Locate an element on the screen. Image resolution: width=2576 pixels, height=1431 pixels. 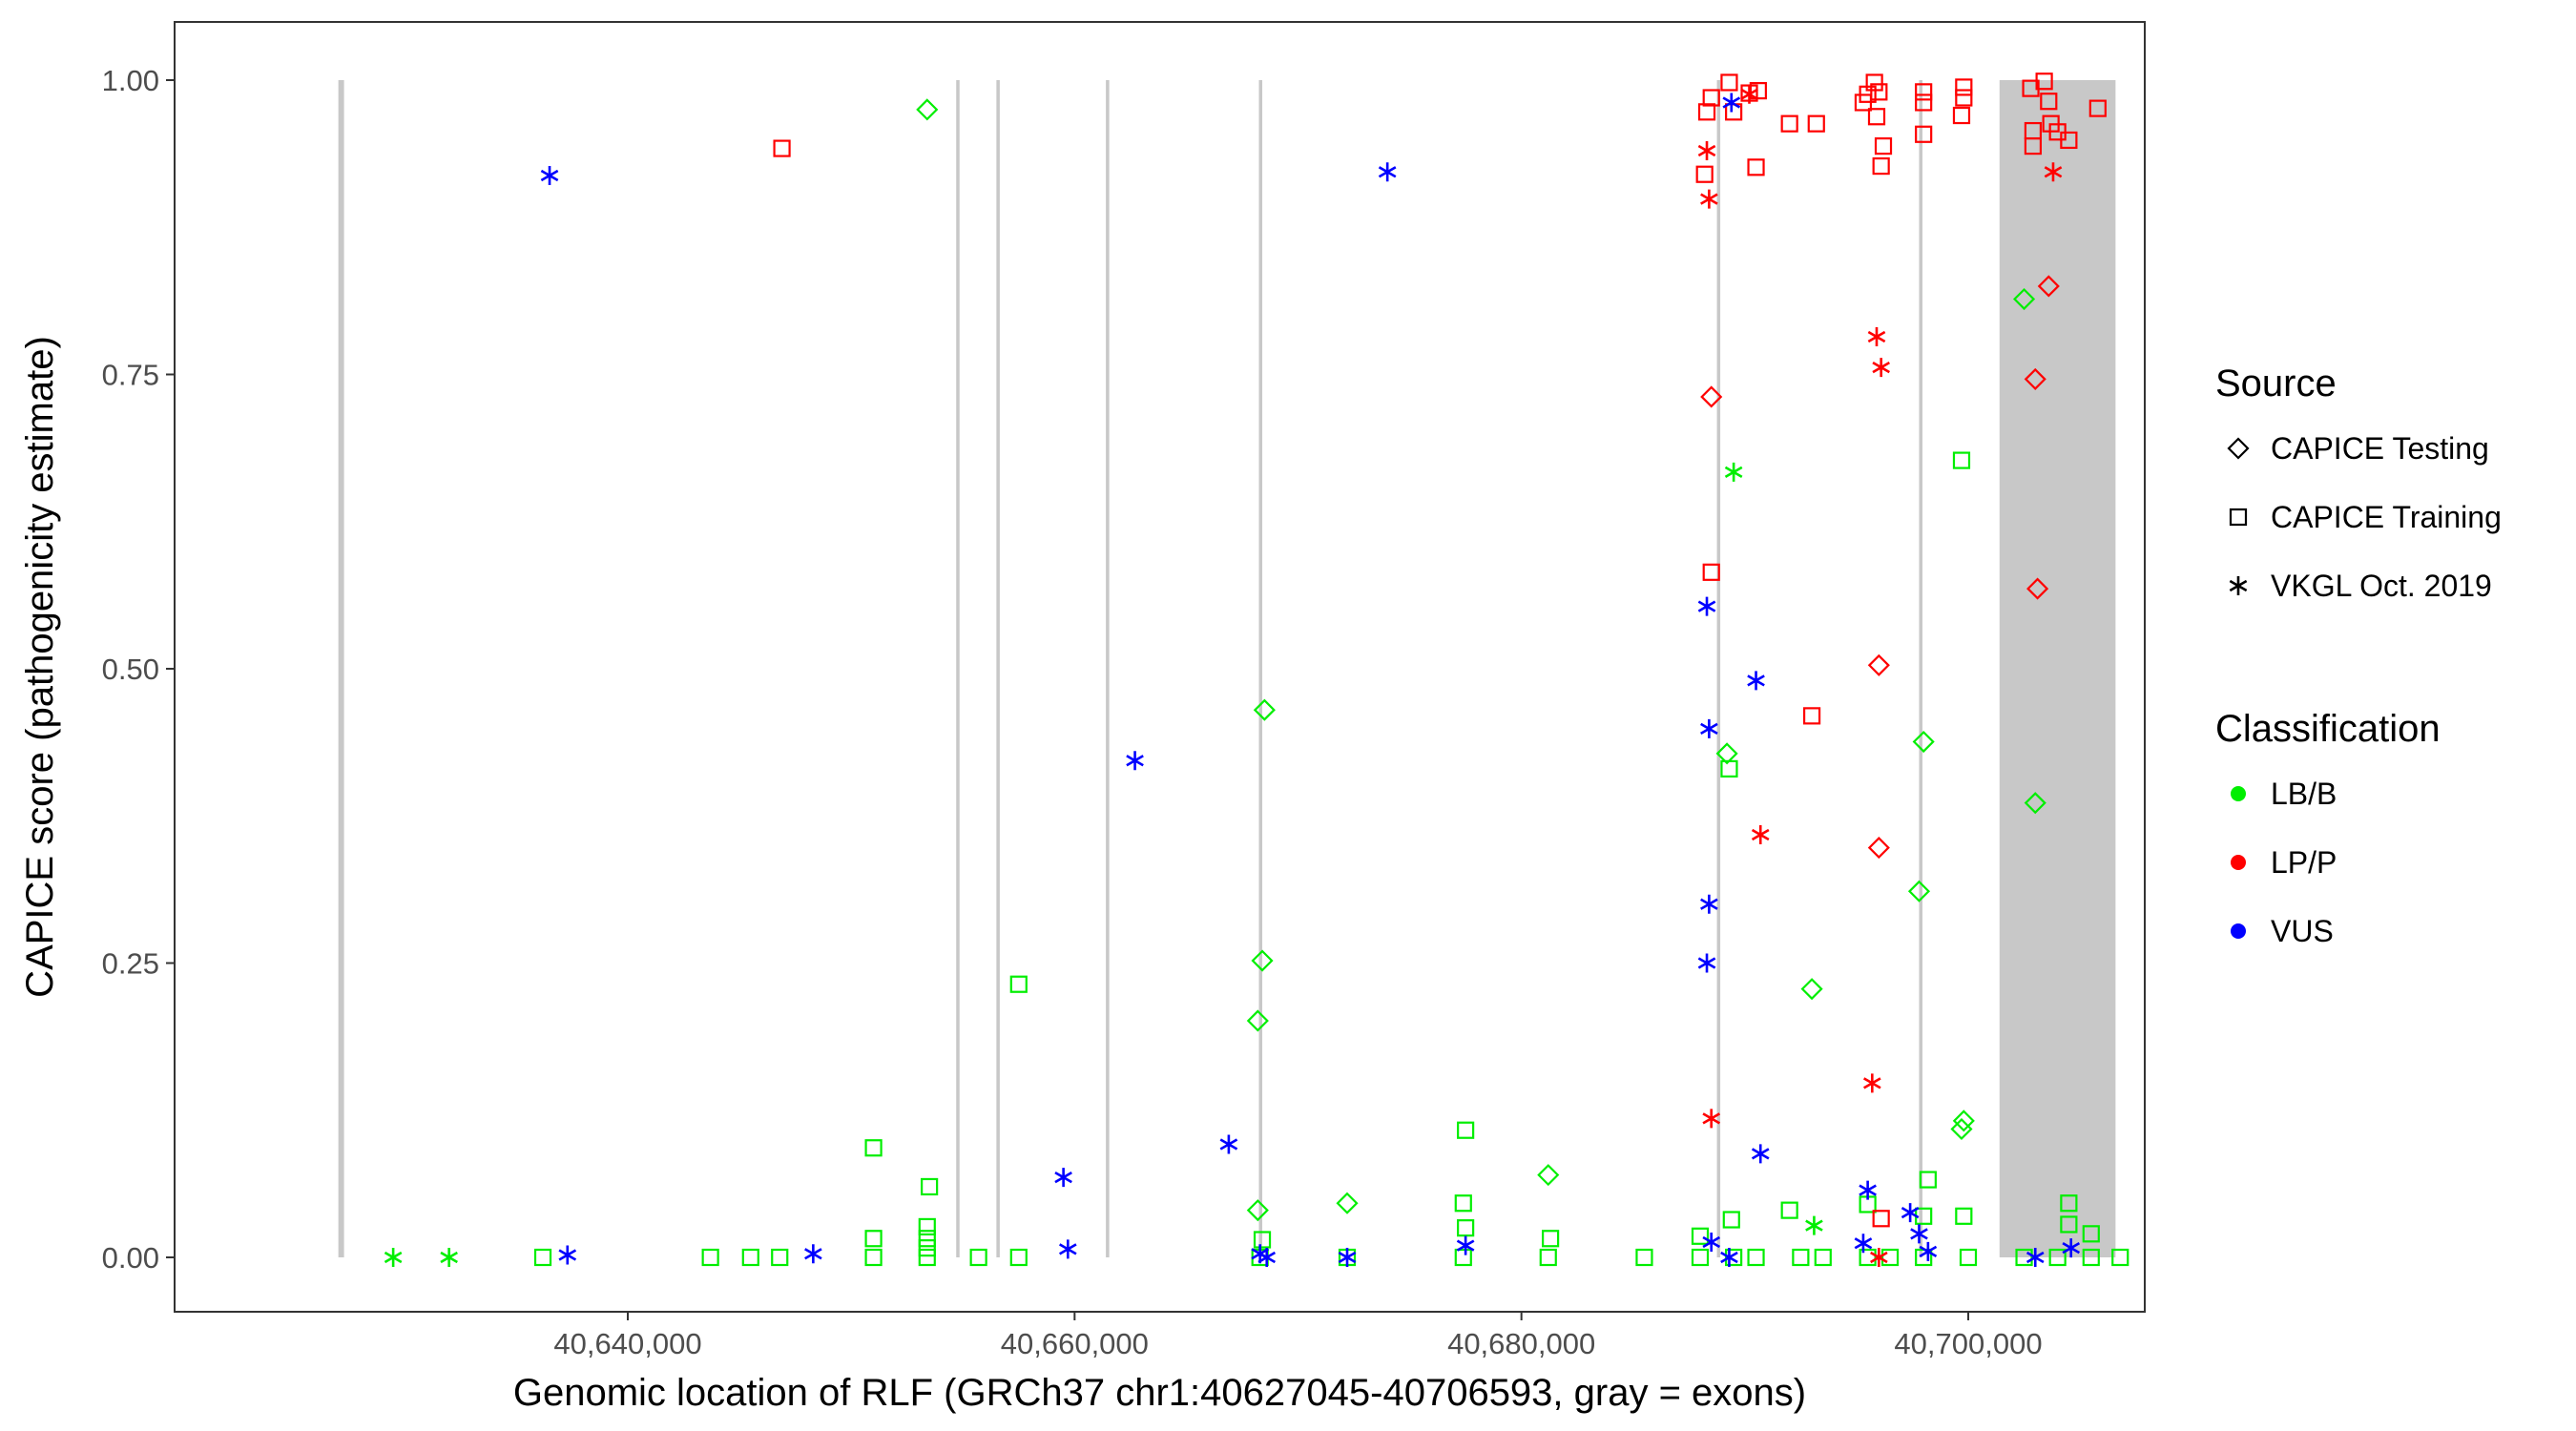
legend-square-icon is located at coordinates (2238, 517).